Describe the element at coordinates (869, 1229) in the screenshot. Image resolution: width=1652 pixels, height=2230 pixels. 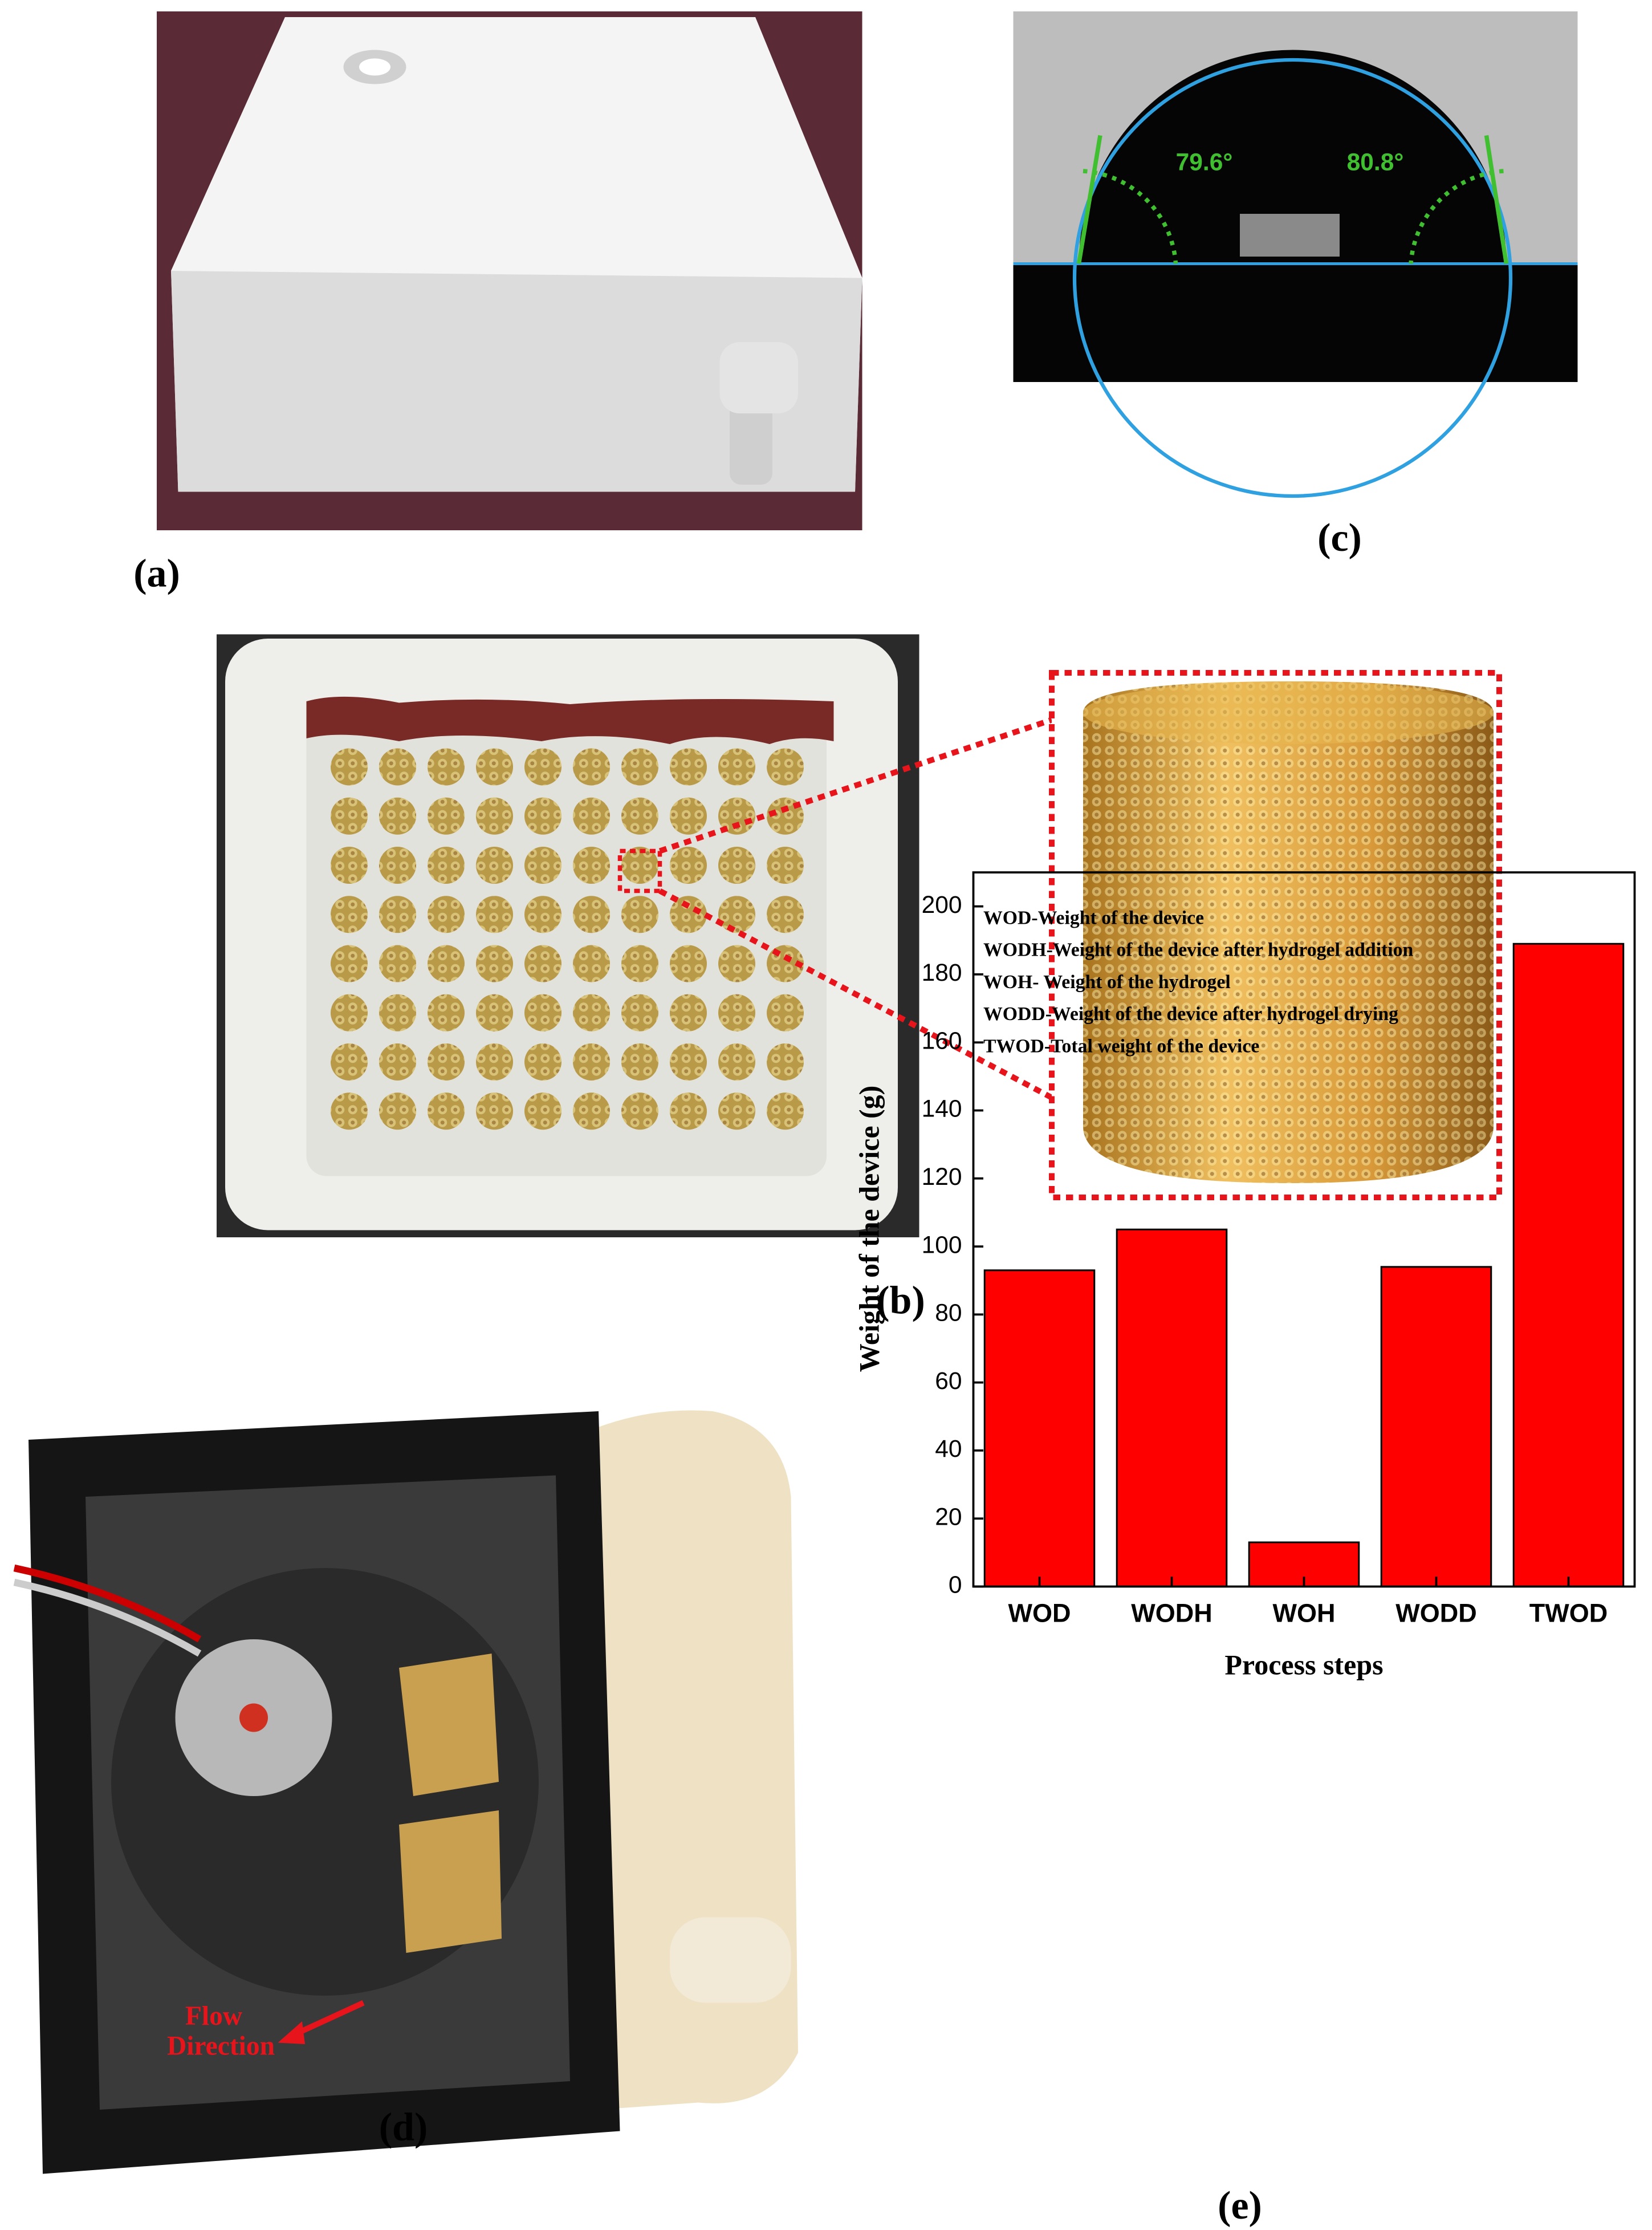
I see `y-axis-title: Weight of the device (g)` at that location.